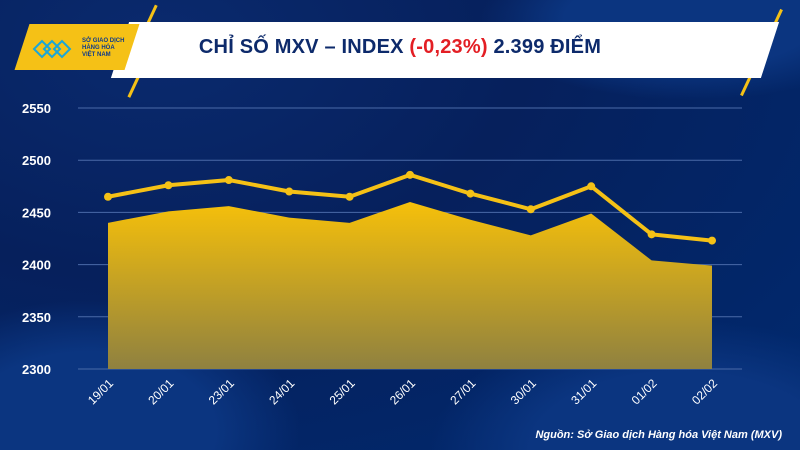 The image size is (800, 450). I want to click on x-tick-label: 19/01, so click(100, 391).